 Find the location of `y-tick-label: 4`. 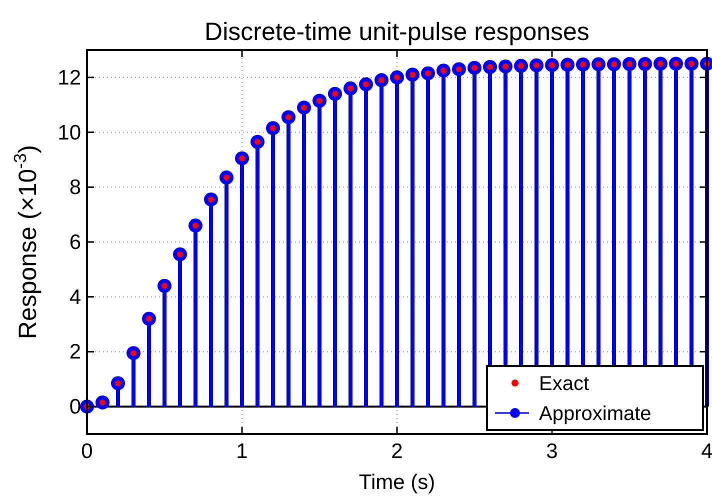

y-tick-label: 4 is located at coordinates (75, 297).